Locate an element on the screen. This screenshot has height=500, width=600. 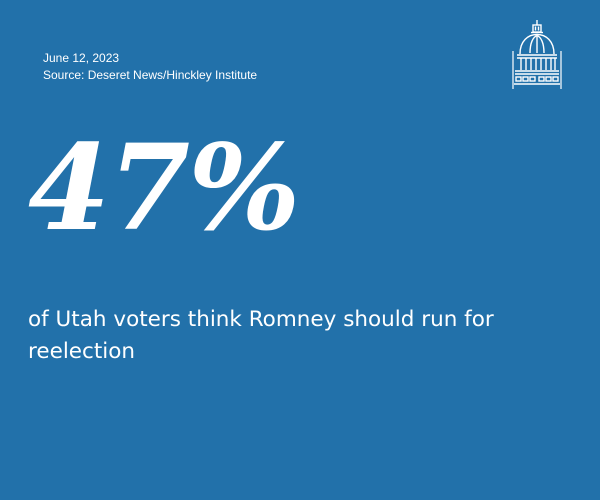
publish-date: June 12, 2023 is located at coordinates (81, 58).